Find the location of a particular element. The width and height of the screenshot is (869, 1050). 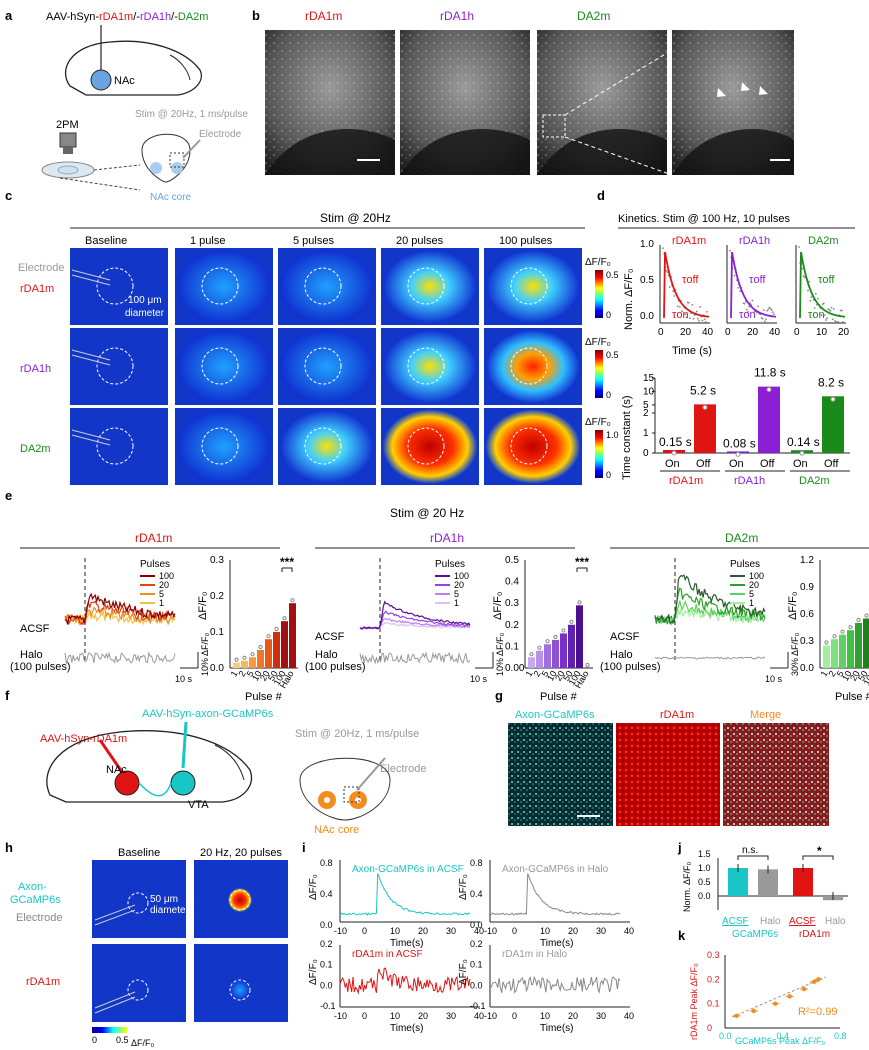

k-ylabel: rDA1m Peak ΔF/F₀ is located at coordinates (694, 1001).